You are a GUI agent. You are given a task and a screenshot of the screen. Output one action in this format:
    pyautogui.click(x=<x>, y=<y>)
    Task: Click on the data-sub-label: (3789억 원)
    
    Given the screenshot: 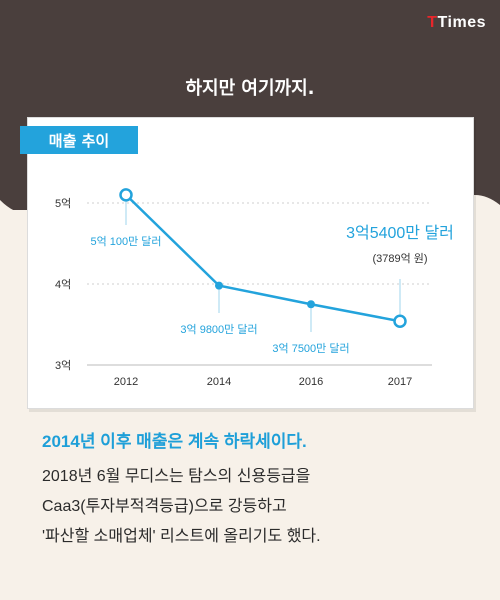 What is the action you would take?
    pyautogui.click(x=399, y=258)
    